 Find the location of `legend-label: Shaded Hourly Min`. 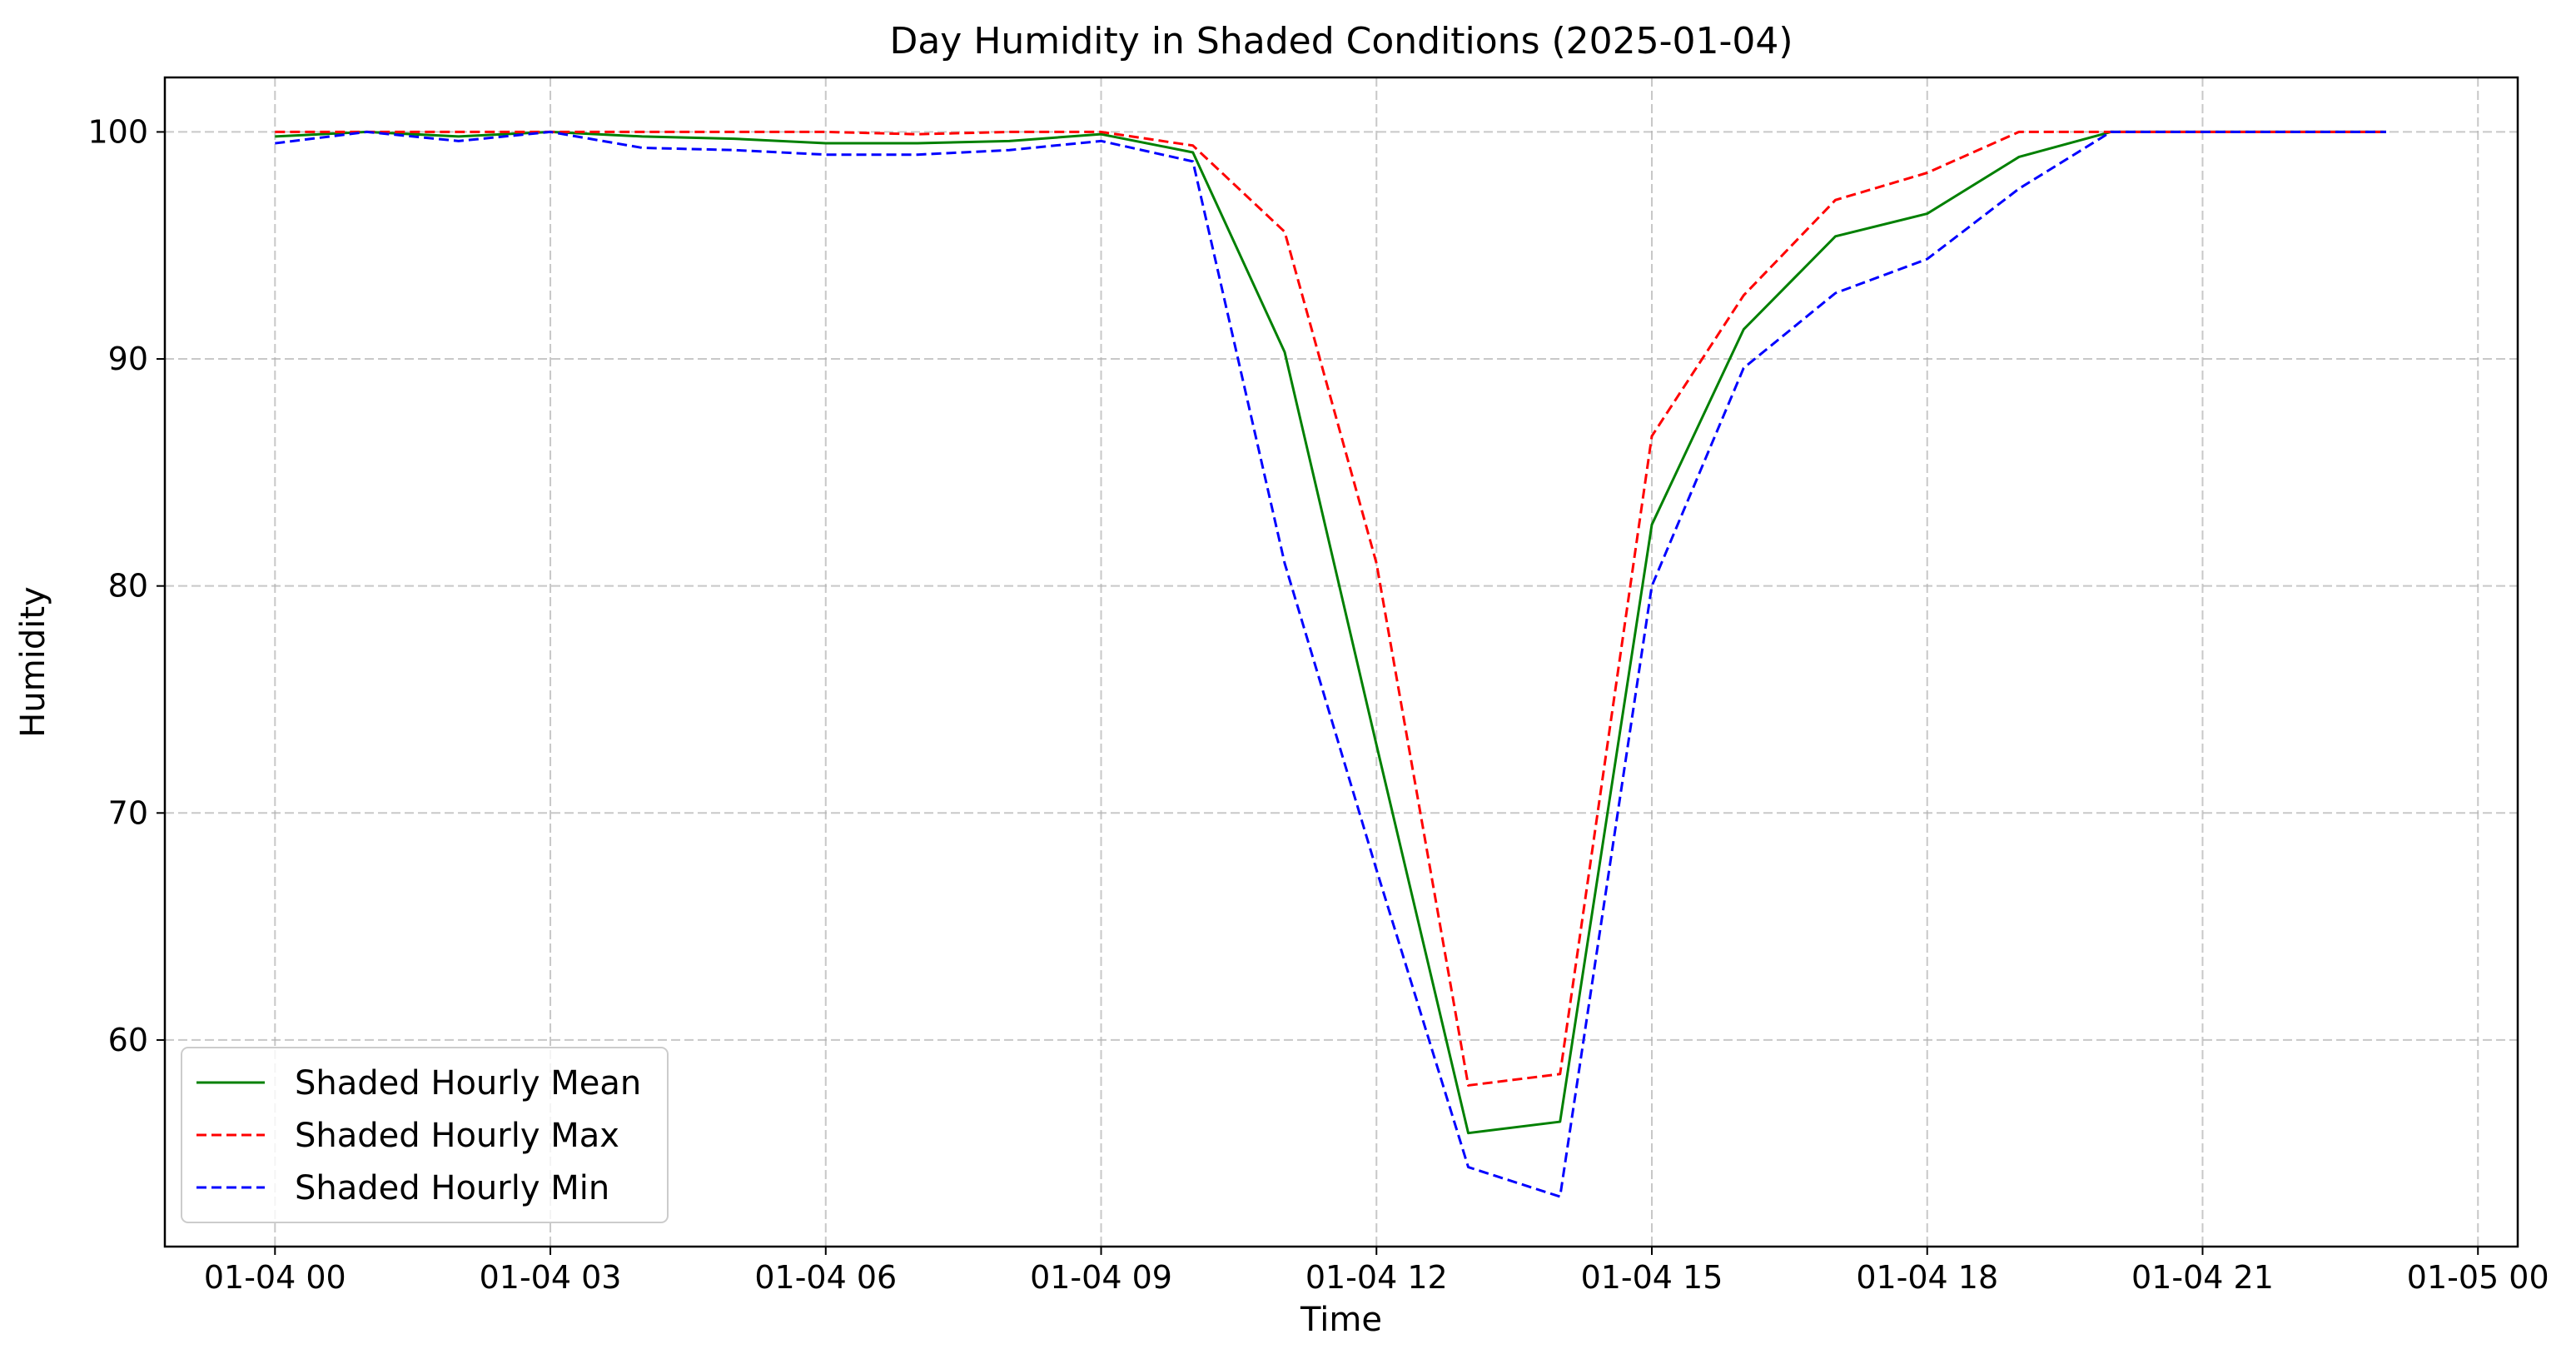

legend-label: Shaded Hourly Min is located at coordinates (452, 1188).